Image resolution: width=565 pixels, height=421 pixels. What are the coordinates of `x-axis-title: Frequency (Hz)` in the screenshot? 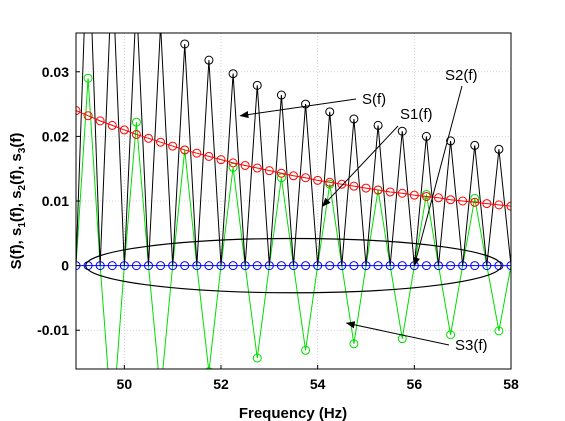 It's located at (293, 413).